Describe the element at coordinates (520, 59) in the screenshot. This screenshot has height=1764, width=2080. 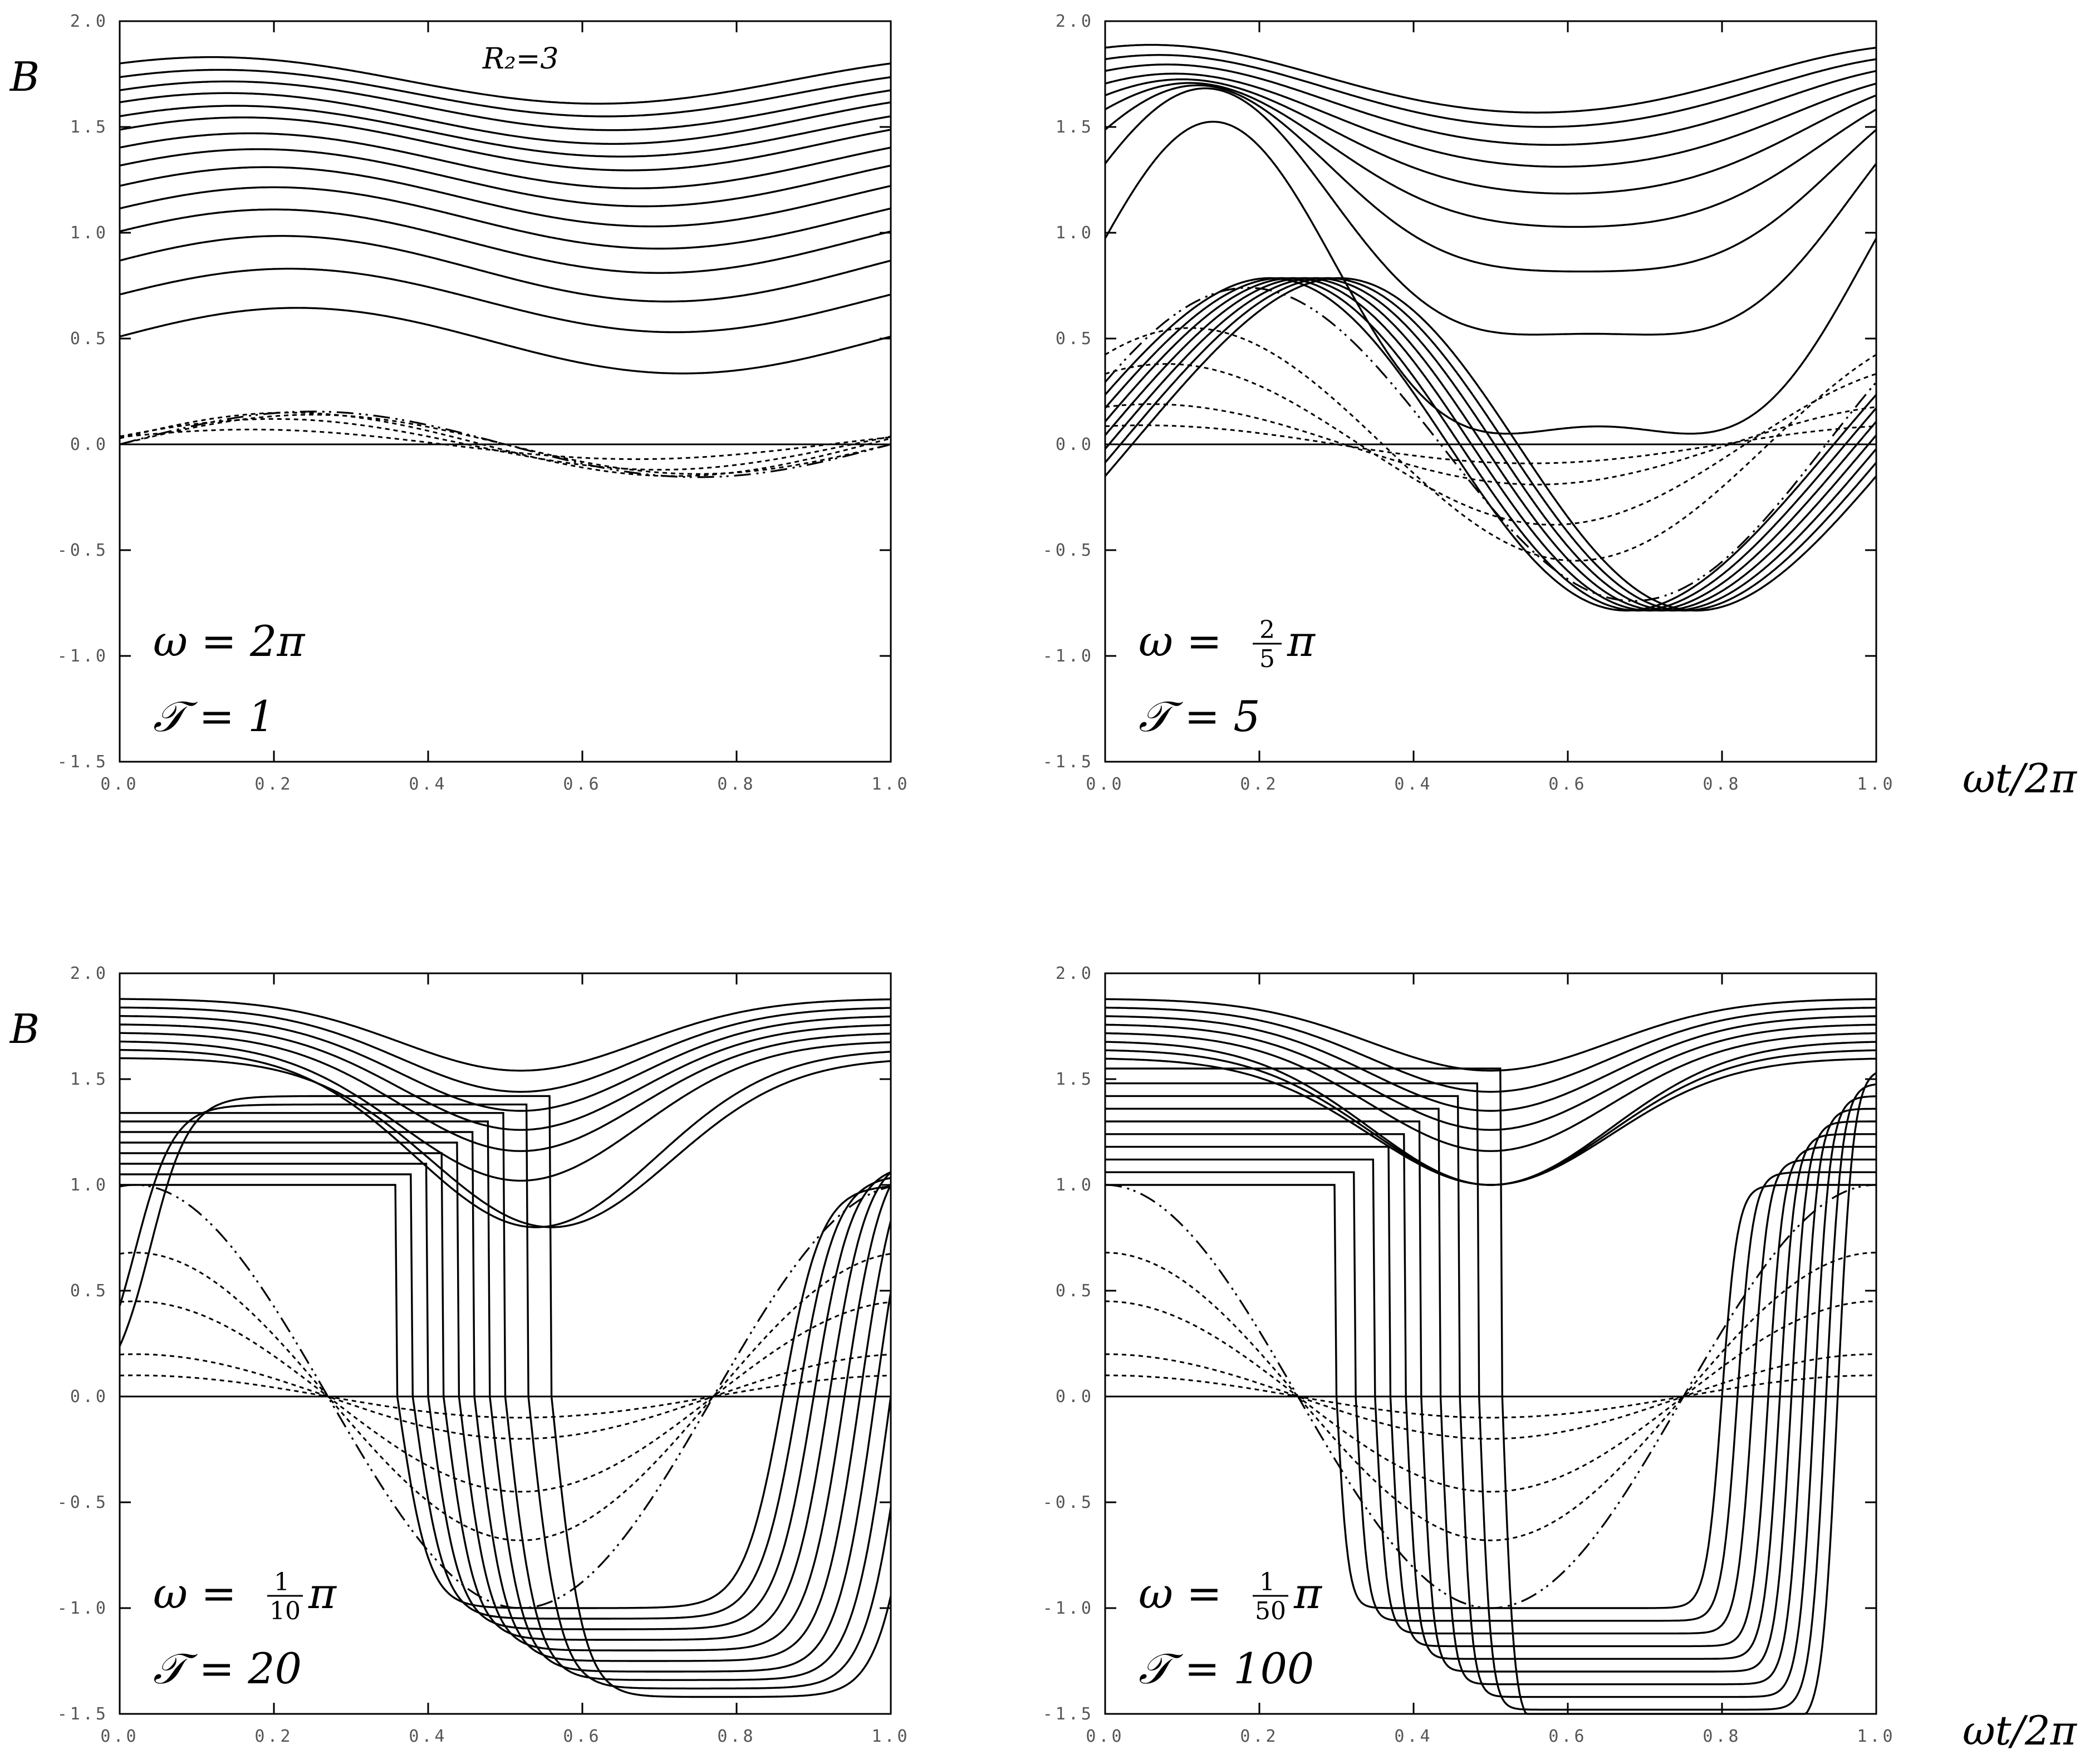
I see `parameter-label: R₂=3` at that location.